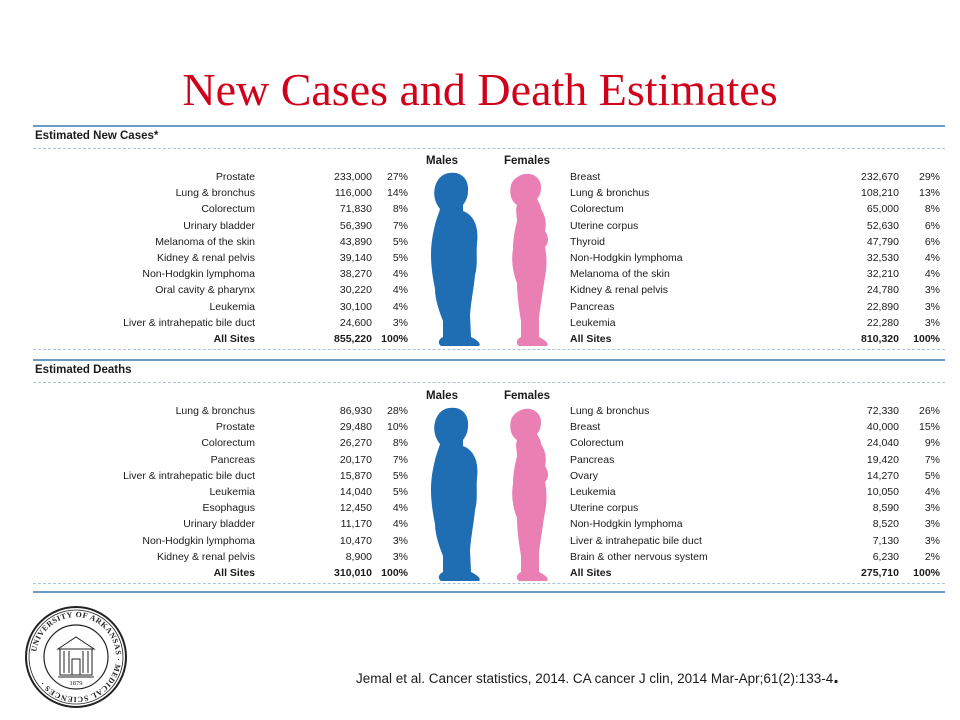  What do you see at coordinates (932, 225) in the screenshot?
I see `female-percent-cell: 6%` at bounding box center [932, 225].